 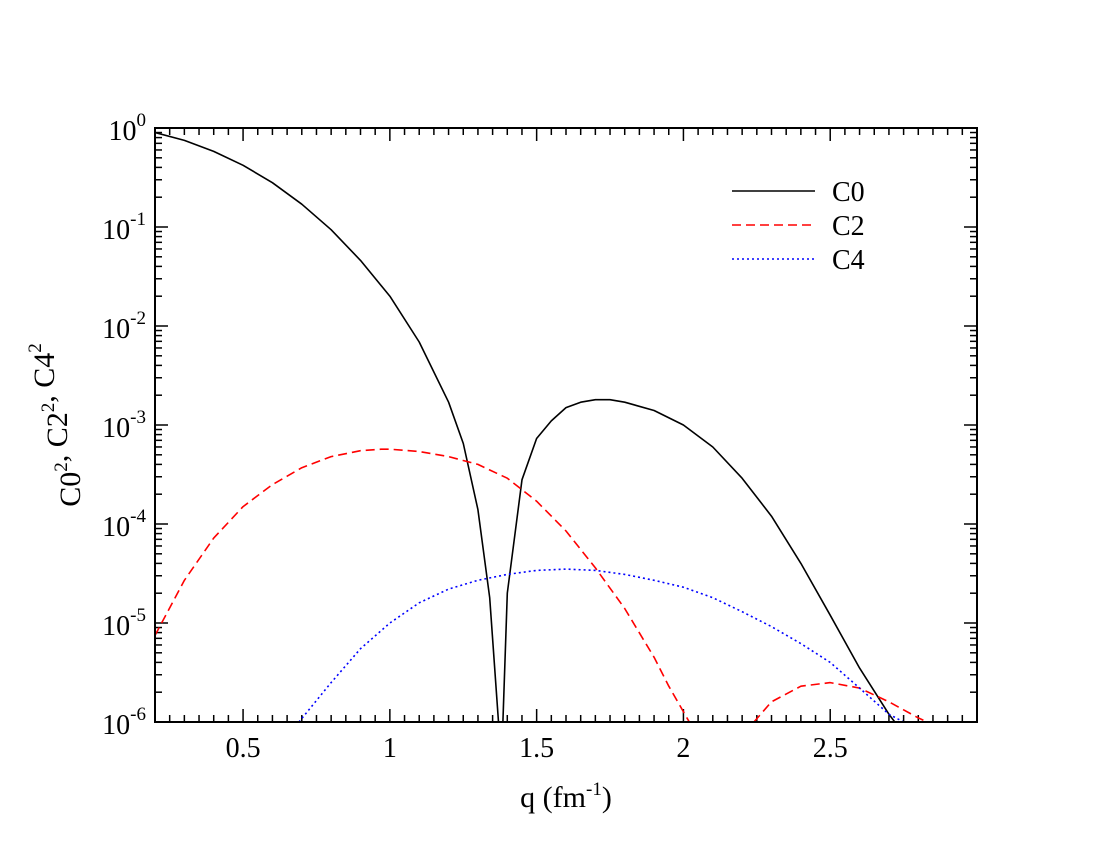 I want to click on series-line-c4, so click(x=601, y=645).